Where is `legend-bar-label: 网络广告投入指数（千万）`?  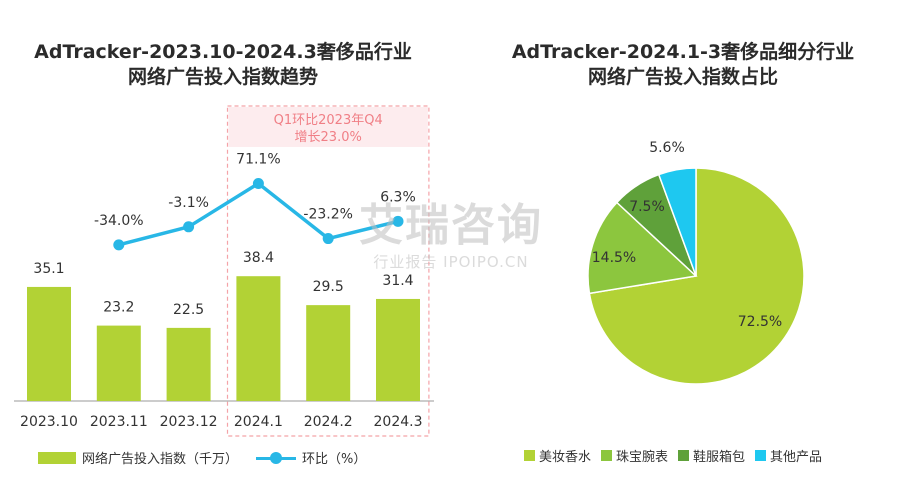
legend-bar-label: 网络广告投入指数（千万） is located at coordinates (160, 459).